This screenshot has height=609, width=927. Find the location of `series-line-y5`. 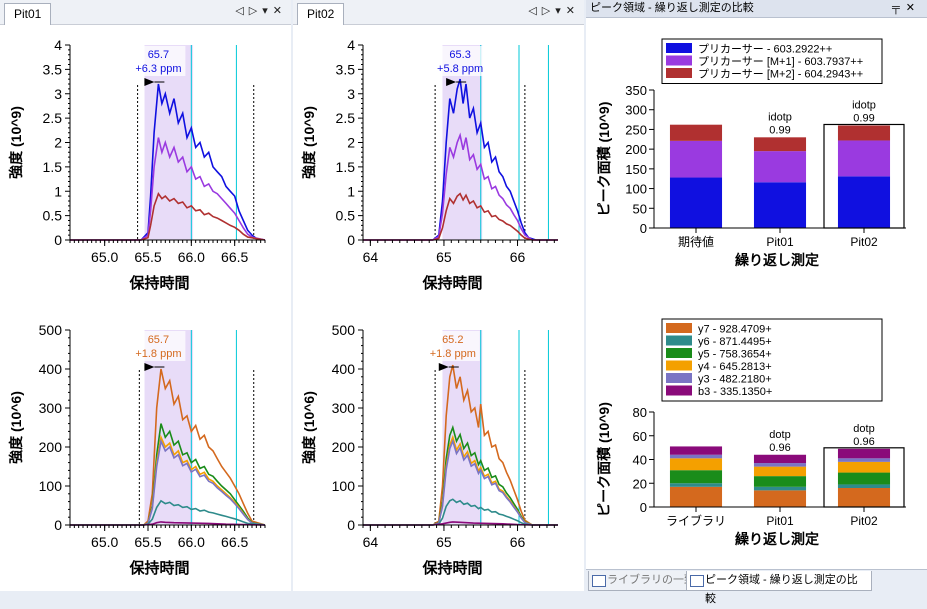

series-line-y5 is located at coordinates (168, 474).